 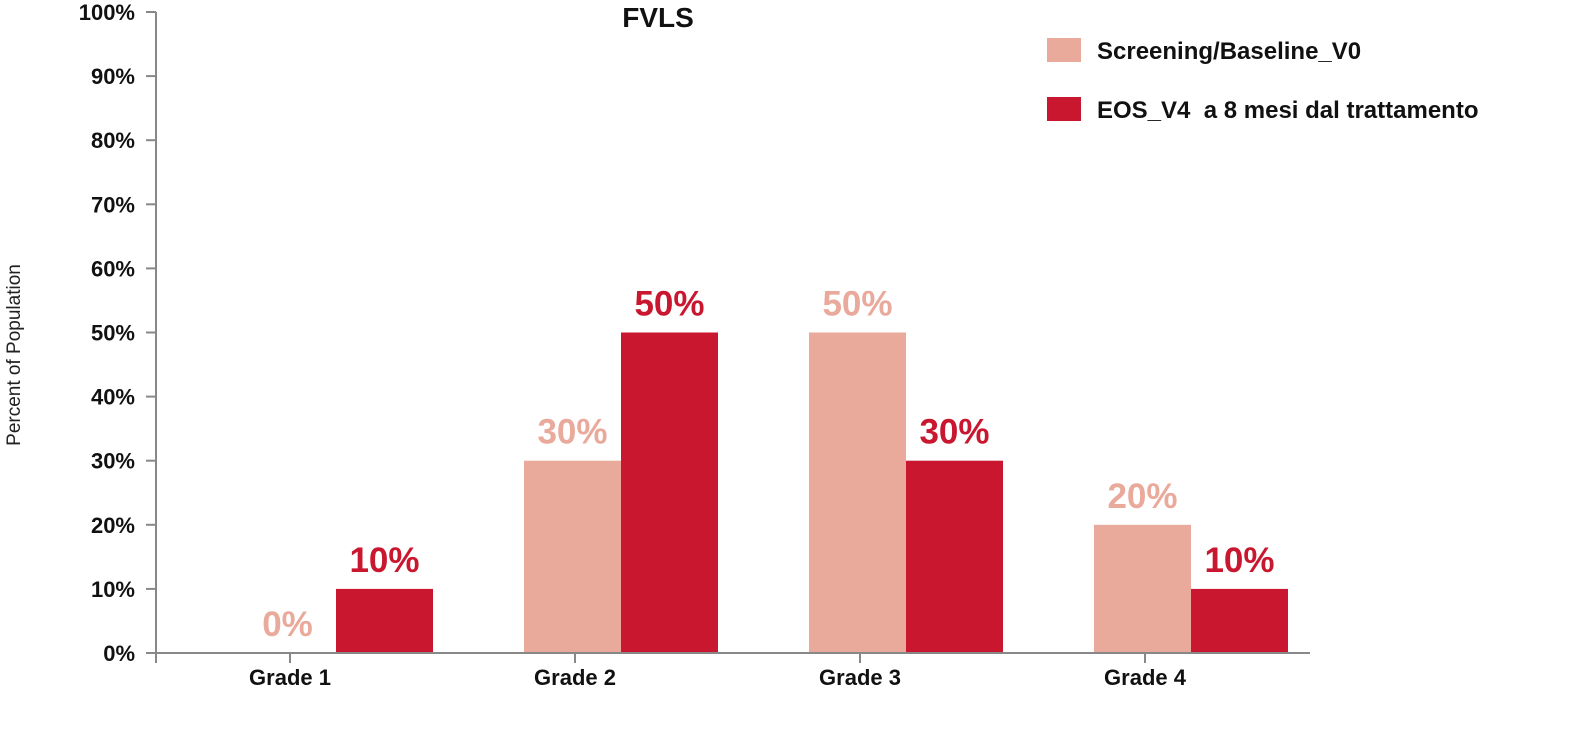 I want to click on data-label-eos-4: 10%, so click(x=1239, y=560).